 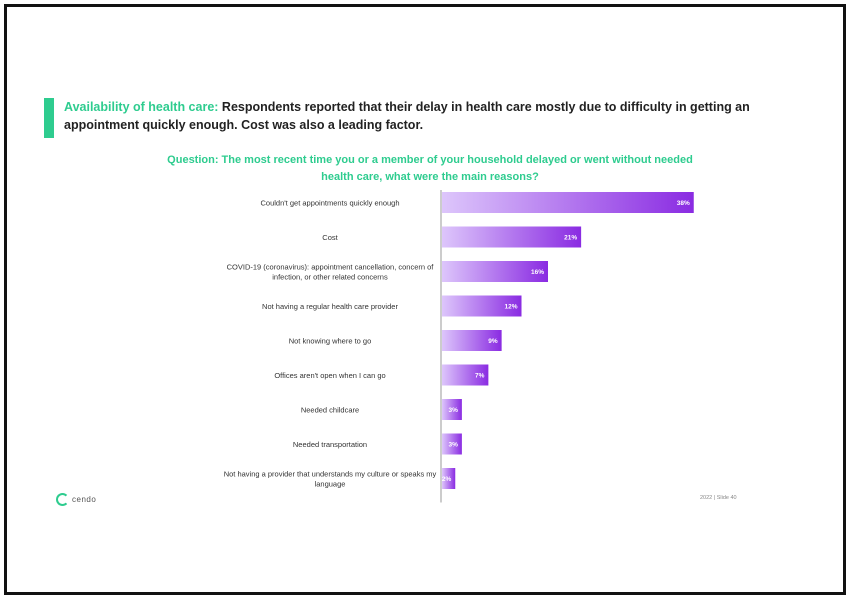 I want to click on value-label-7: 3%, so click(x=453, y=445).